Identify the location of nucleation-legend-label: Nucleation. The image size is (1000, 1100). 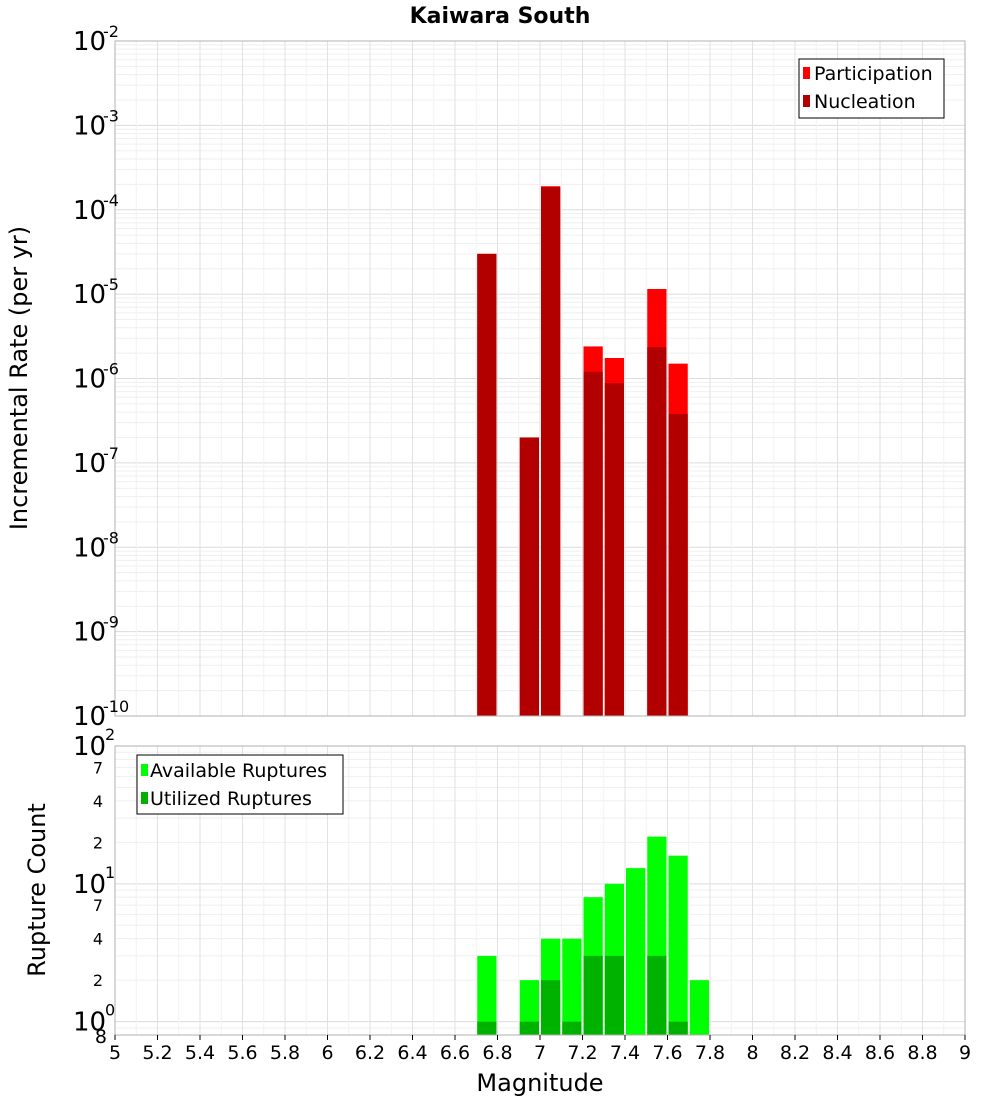
(865, 102).